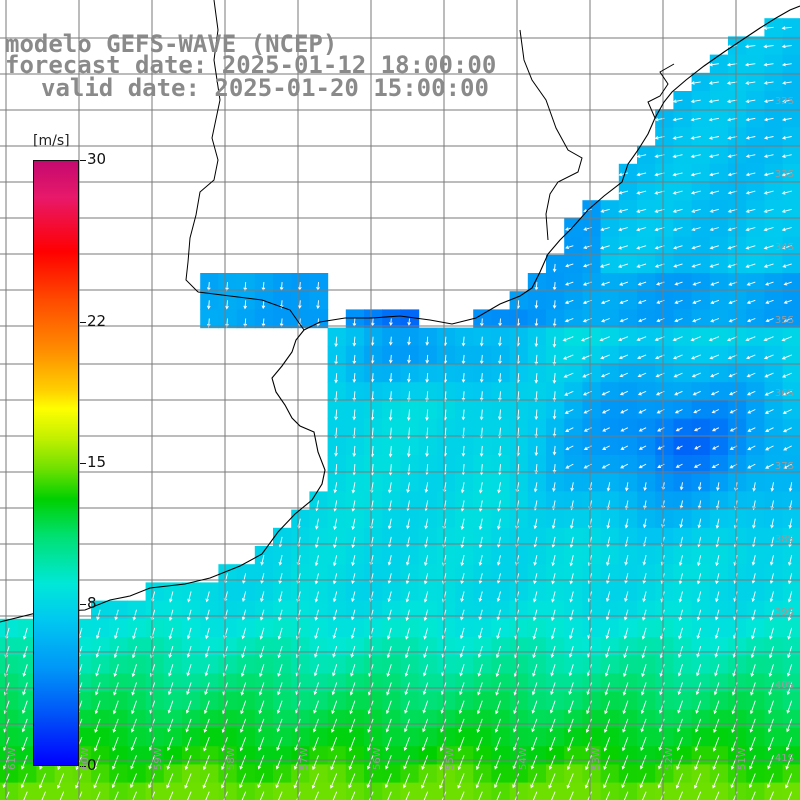 The height and width of the screenshot is (800, 800). I want to click on latitude-label: 36S, so click(784, 393).